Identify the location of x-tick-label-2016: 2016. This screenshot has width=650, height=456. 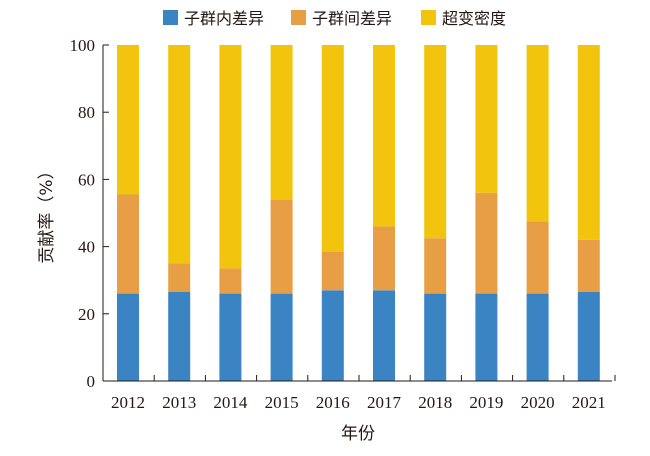
(333, 402).